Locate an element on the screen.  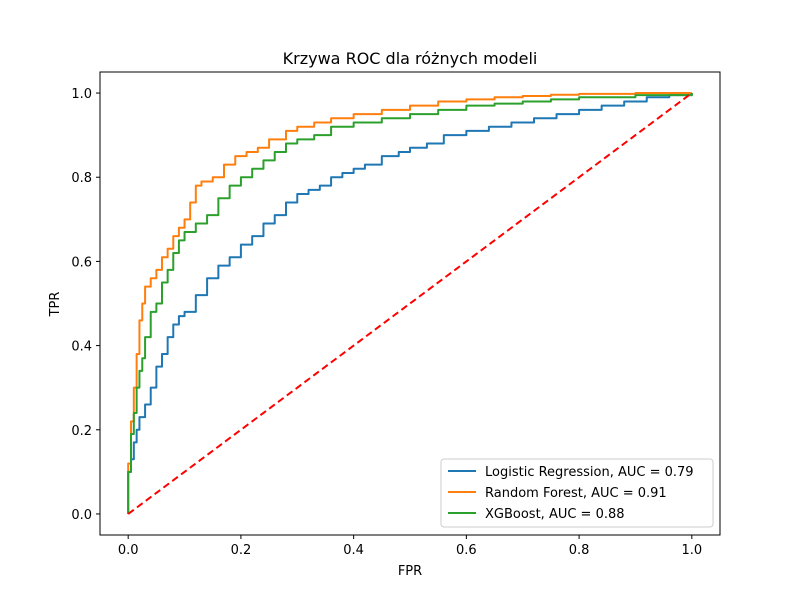
y-tick-label: 0.4 is located at coordinates (81, 347).